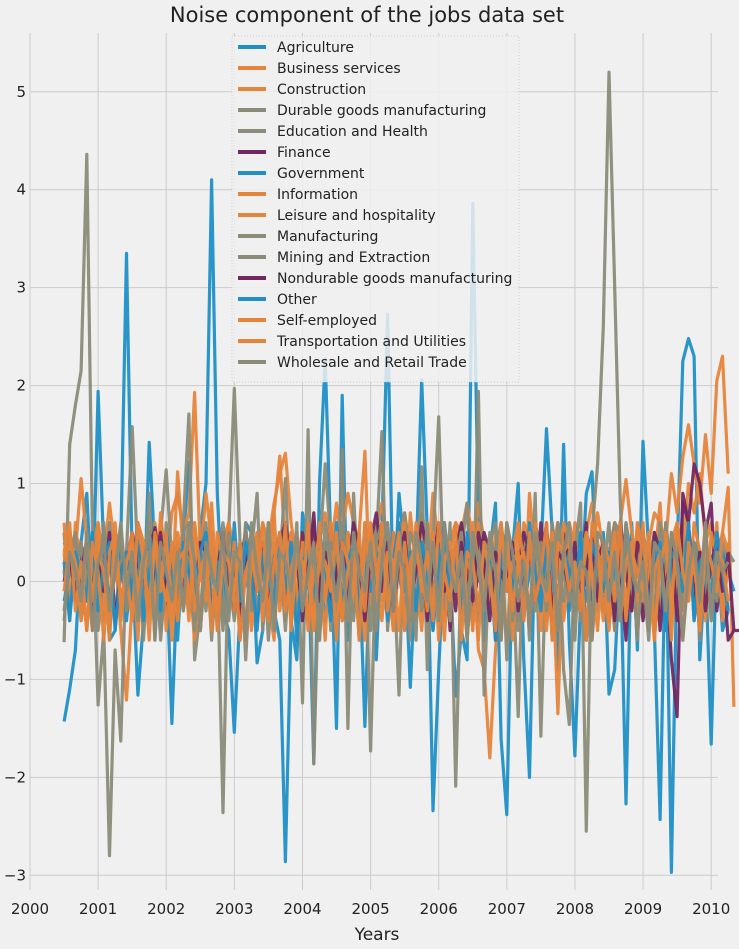 The width and height of the screenshot is (739, 949). Describe the element at coordinates (30, 909) in the screenshot. I see `x-tick-label: 2000` at that location.